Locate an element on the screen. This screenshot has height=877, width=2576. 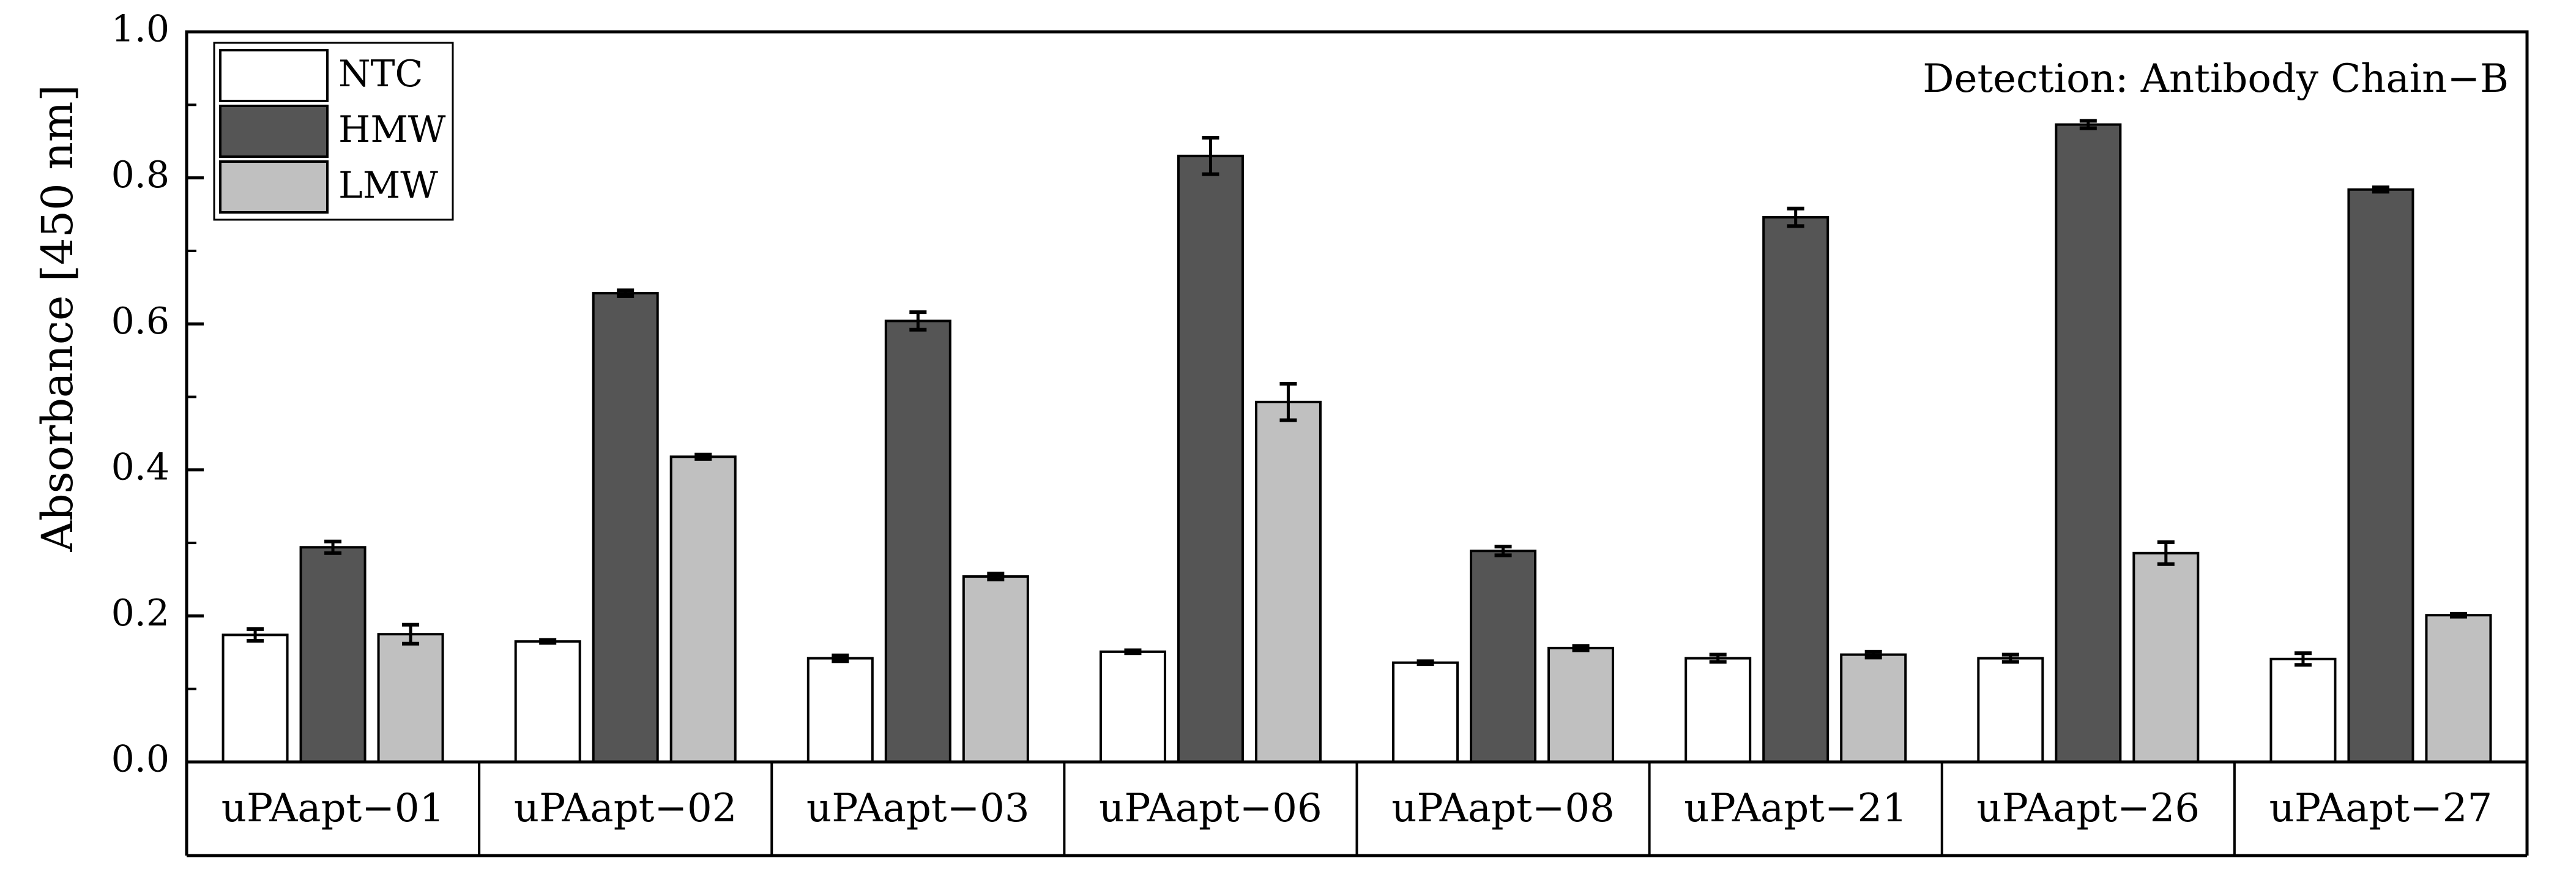
y-tick-label: 0.2 is located at coordinates (140, 613).